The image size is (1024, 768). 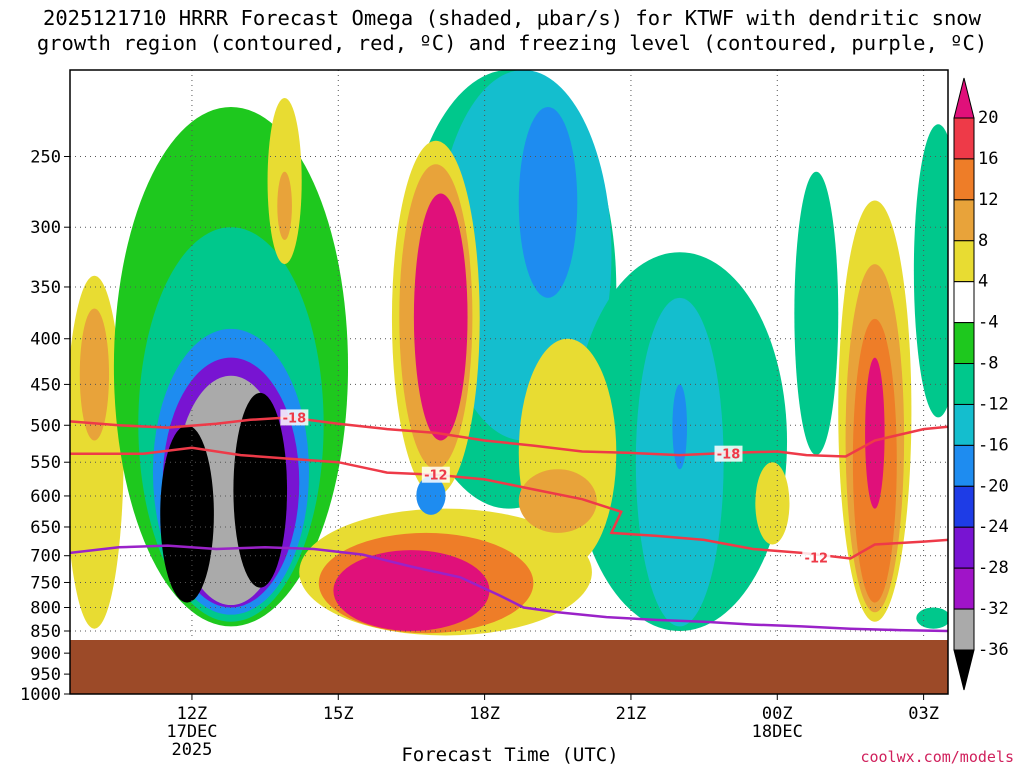 I want to click on terrain, so click(x=509, y=667).